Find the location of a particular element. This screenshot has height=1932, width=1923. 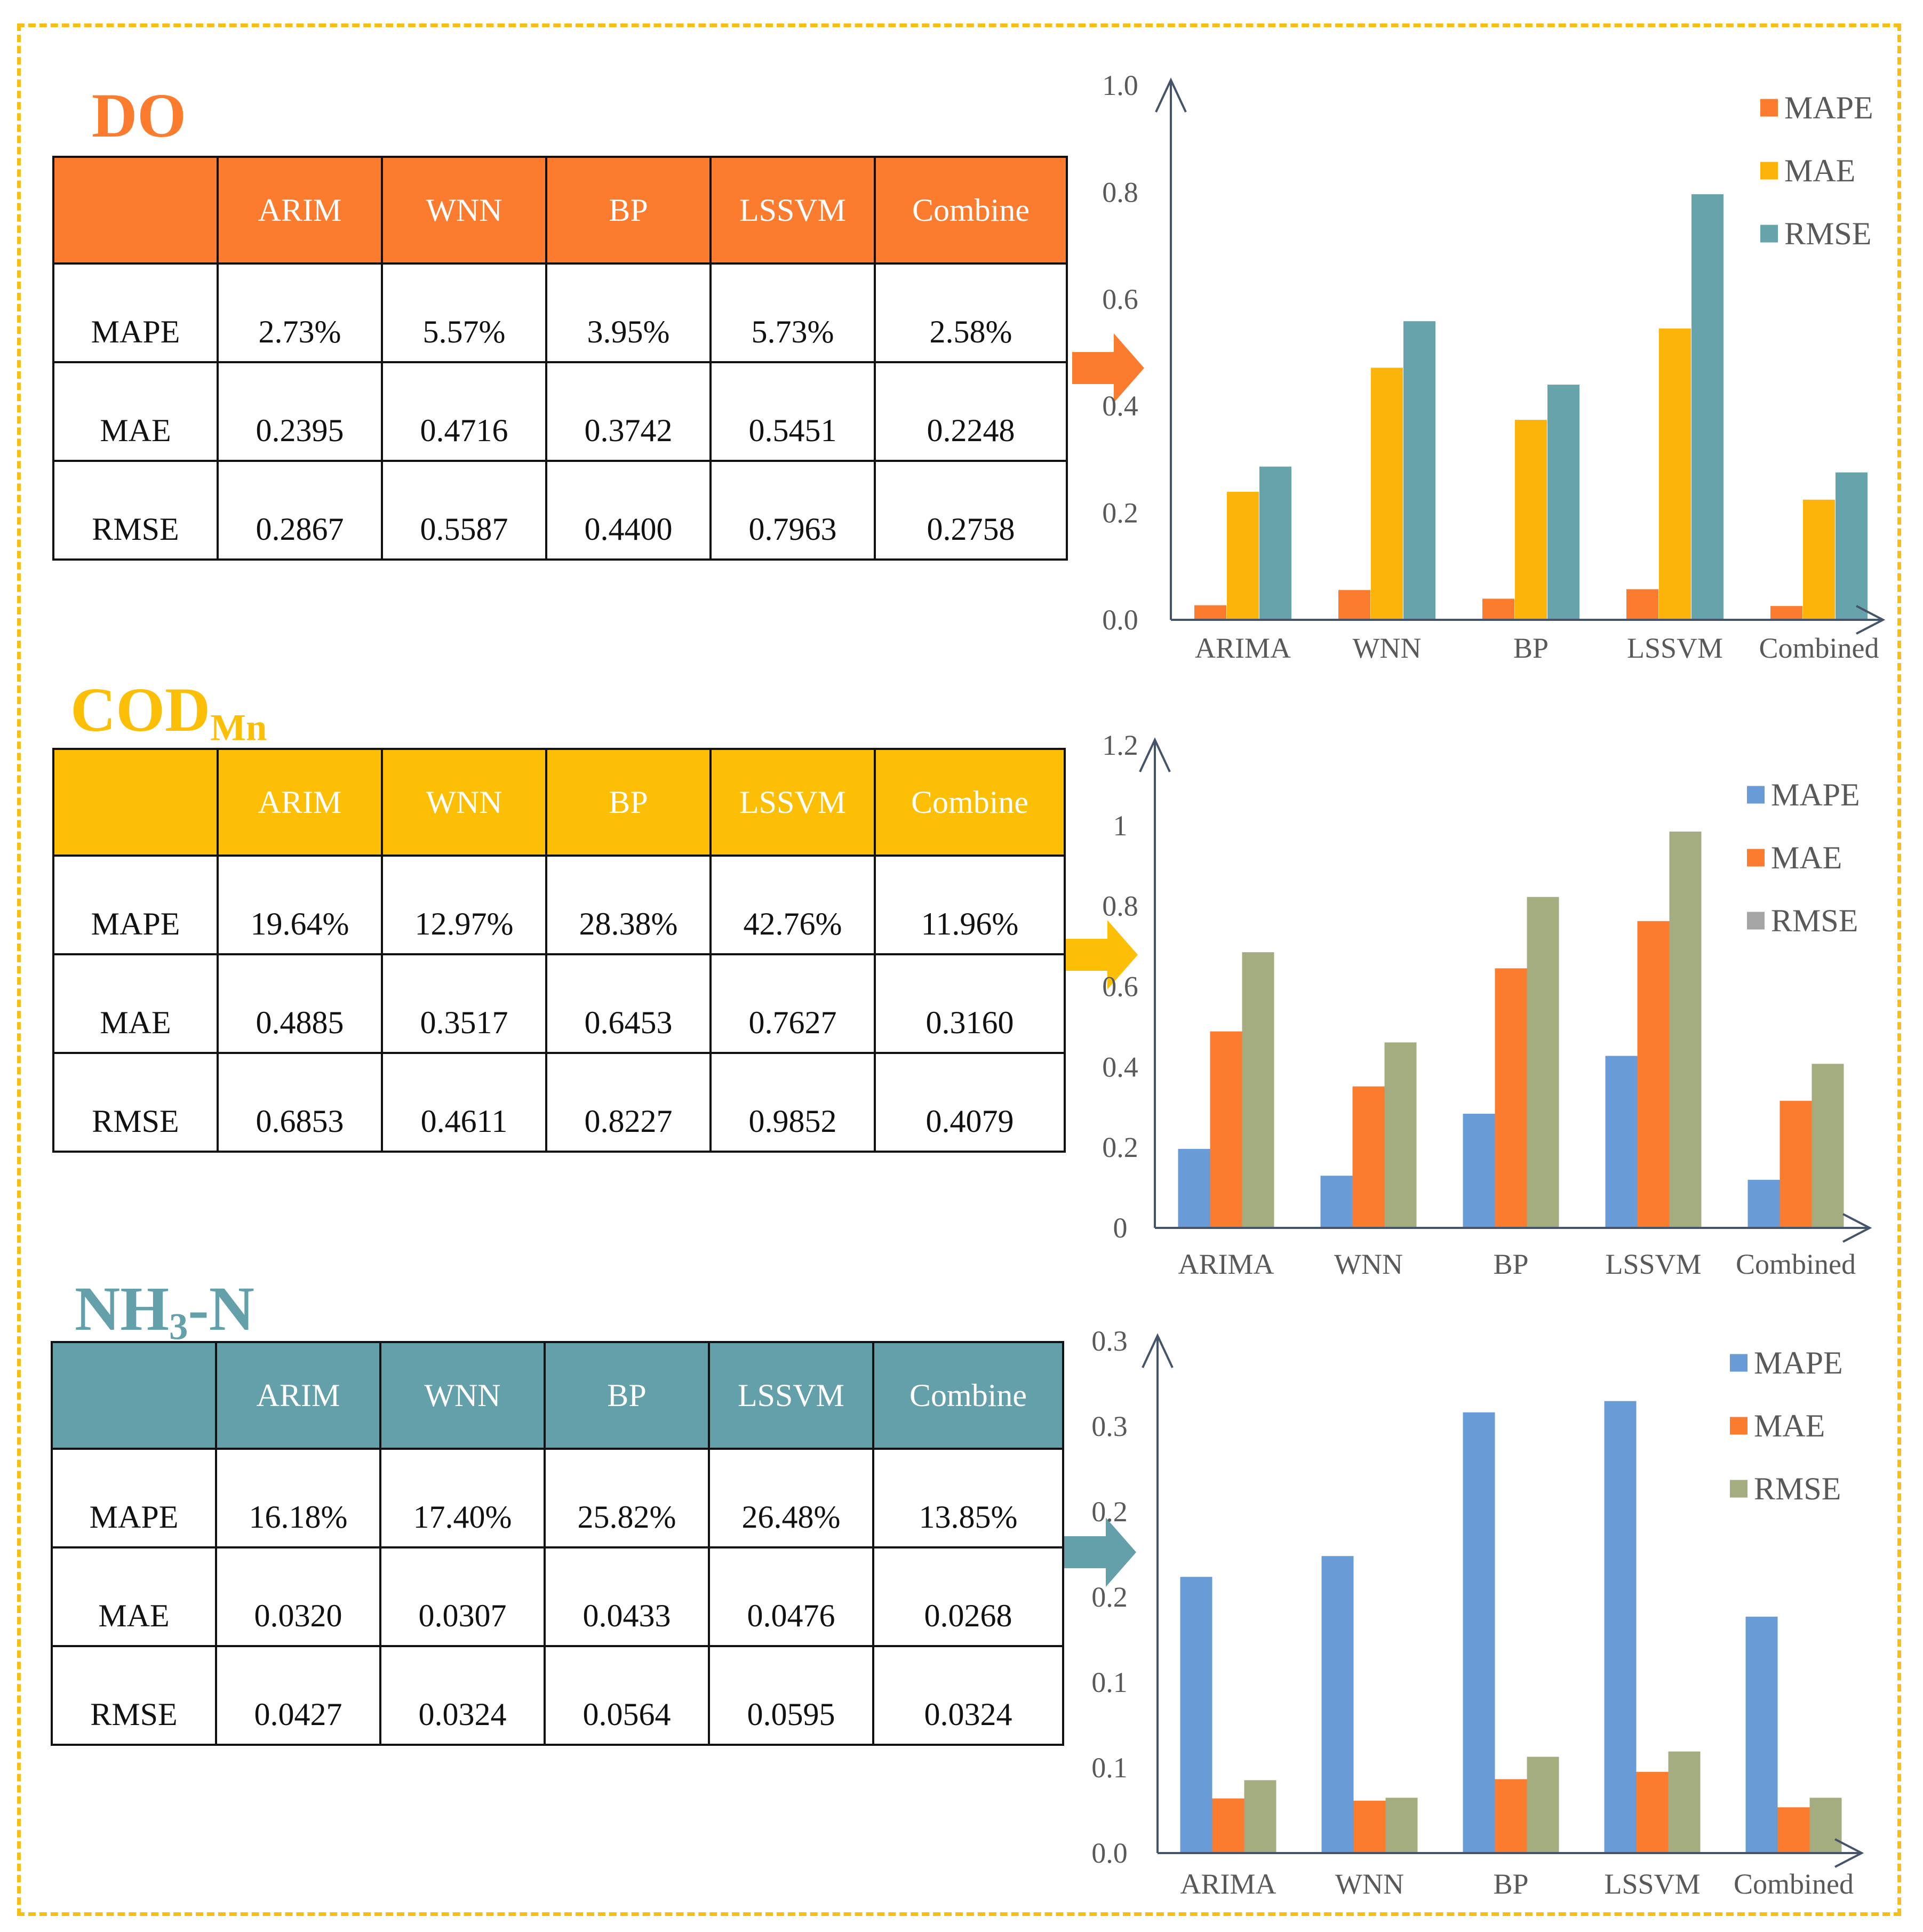

table-cell: 26.48% is located at coordinates (791, 1498).